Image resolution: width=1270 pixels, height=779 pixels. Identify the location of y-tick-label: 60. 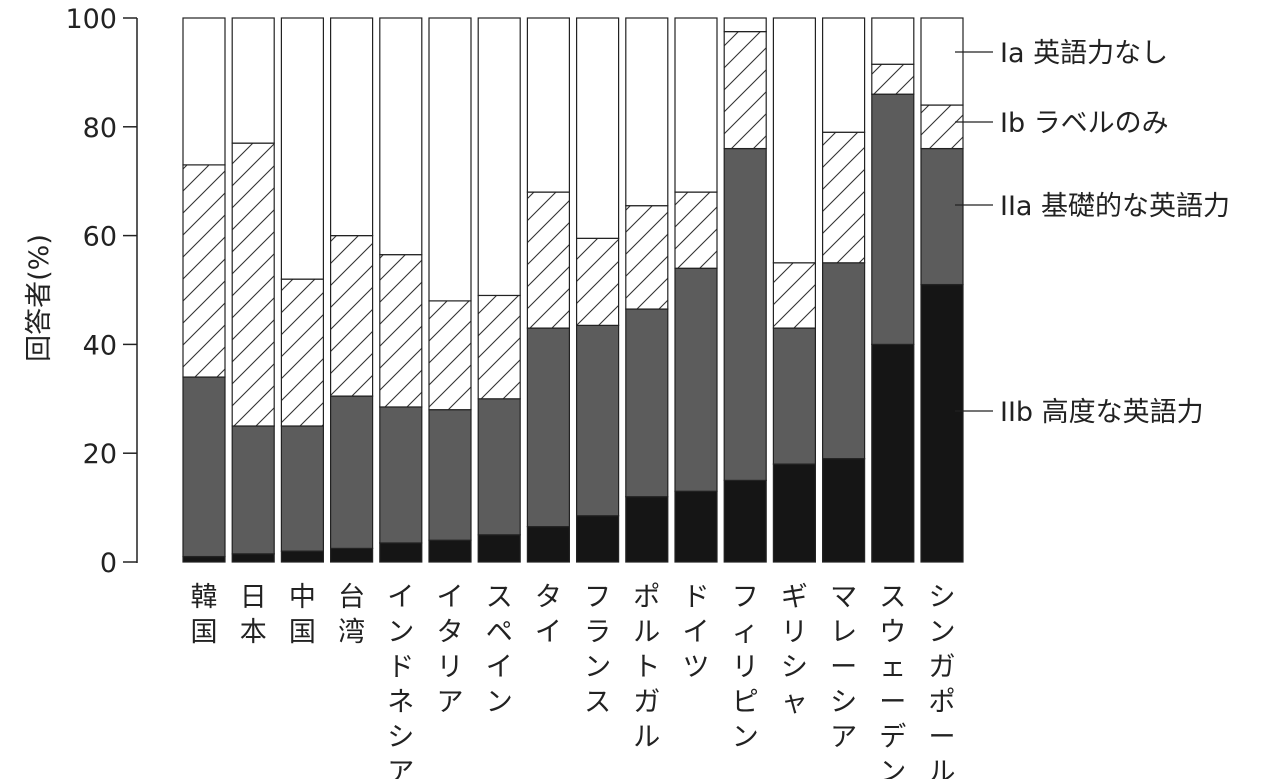
(100, 237).